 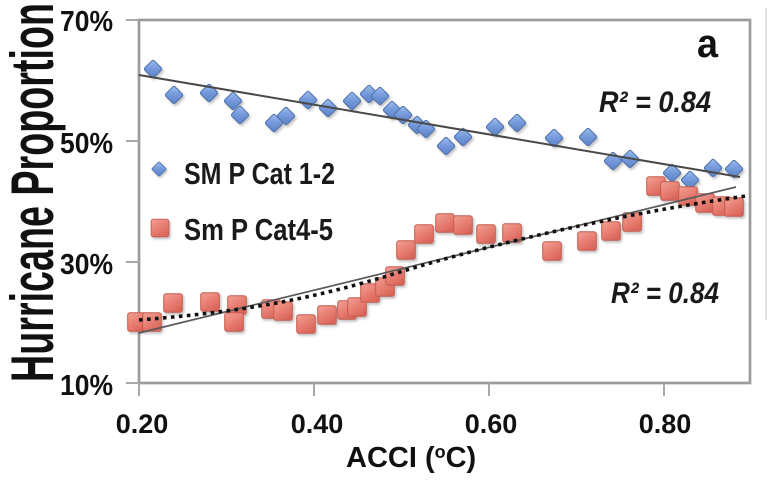 What do you see at coordinates (86, 144) in the screenshot?
I see `svg-text: 50%` at bounding box center [86, 144].